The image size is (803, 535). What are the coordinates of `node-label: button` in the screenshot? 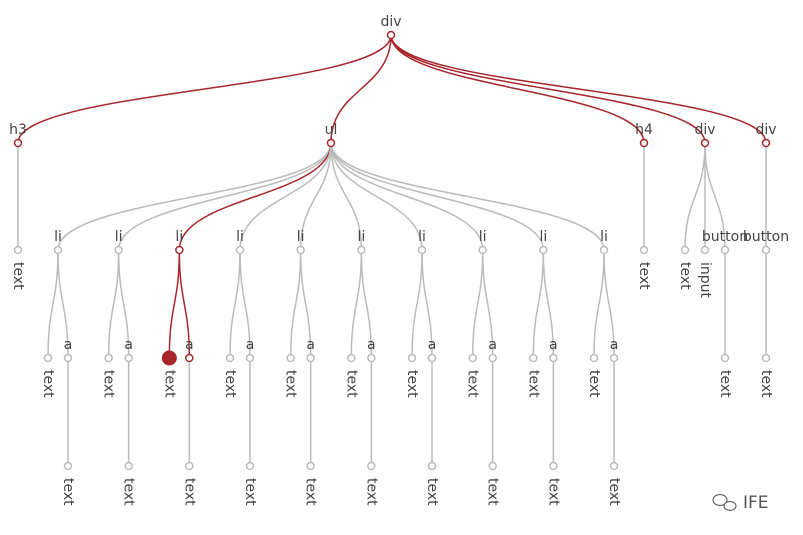 It's located at (725, 237).